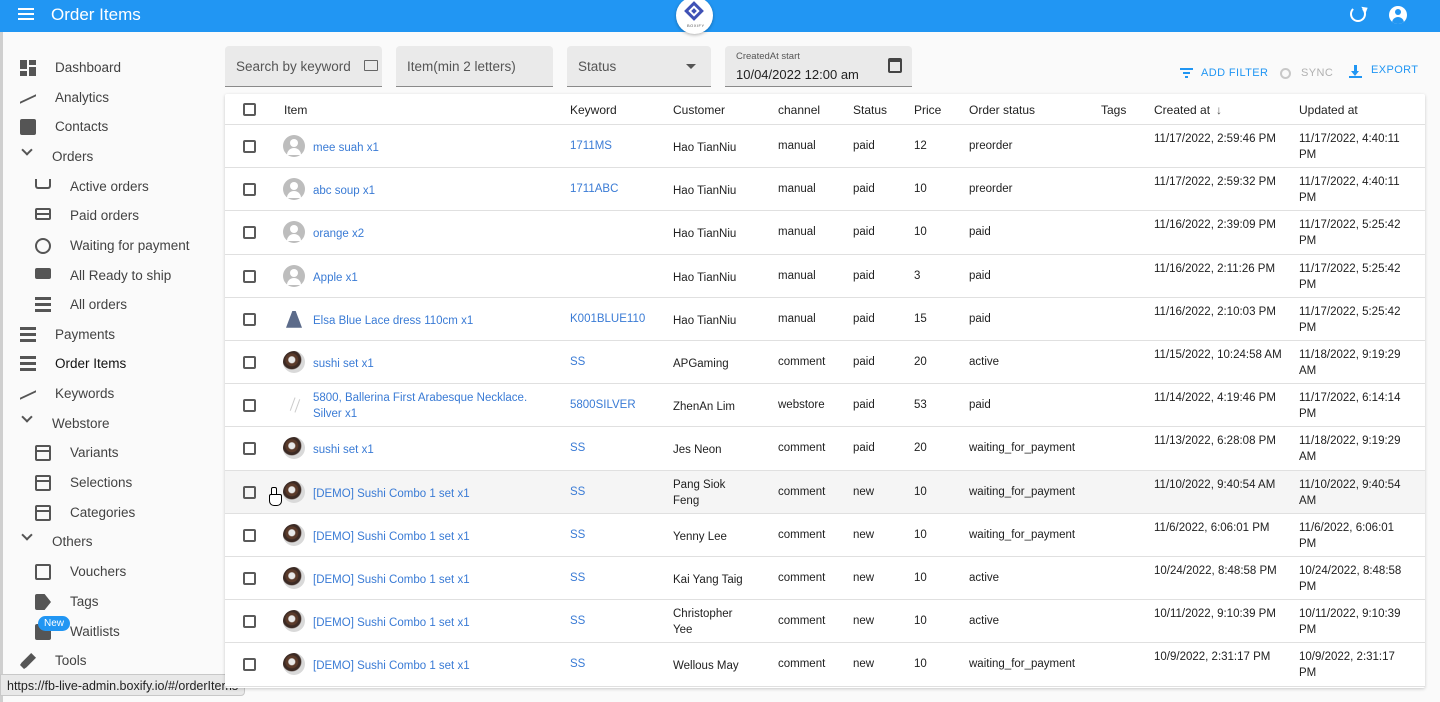 This screenshot has height=702, width=1440. Describe the element at coordinates (474, 66) in the screenshot. I see `item-filter-input: Item(min 2 letters)` at that location.